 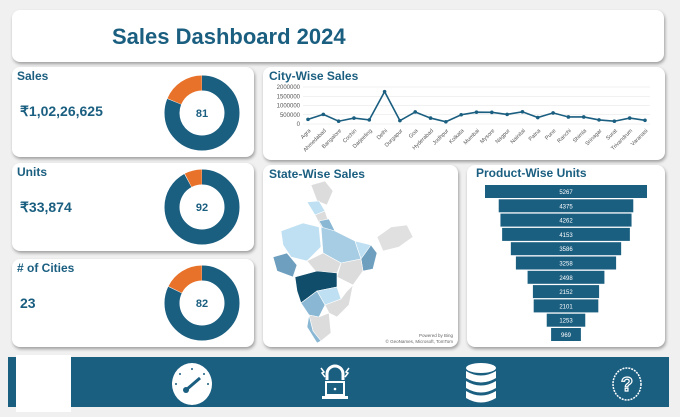 What do you see at coordinates (594, 137) in the screenshot?
I see `x-tick-label: Srinagar` at bounding box center [594, 137].